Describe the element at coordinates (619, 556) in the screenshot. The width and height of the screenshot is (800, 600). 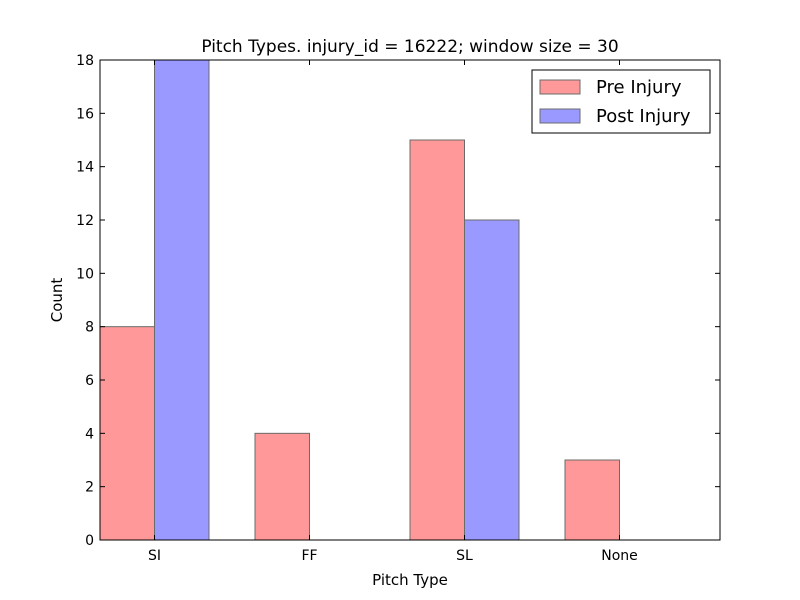
I see `x-tick-label: None` at that location.